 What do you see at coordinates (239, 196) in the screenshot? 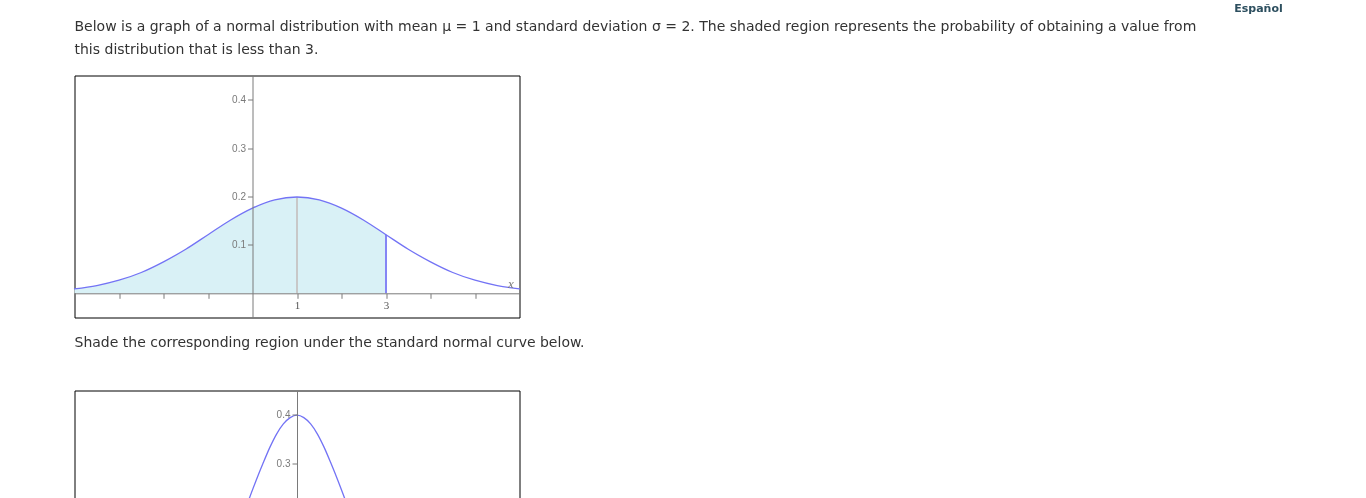
I see `y-tick-label: 0.2` at bounding box center [239, 196].